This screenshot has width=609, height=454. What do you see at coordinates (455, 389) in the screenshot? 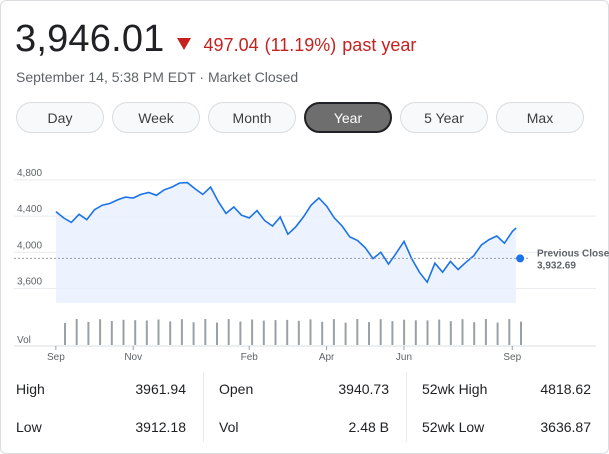
I see `wk52-high-label: 52wk High` at bounding box center [455, 389].